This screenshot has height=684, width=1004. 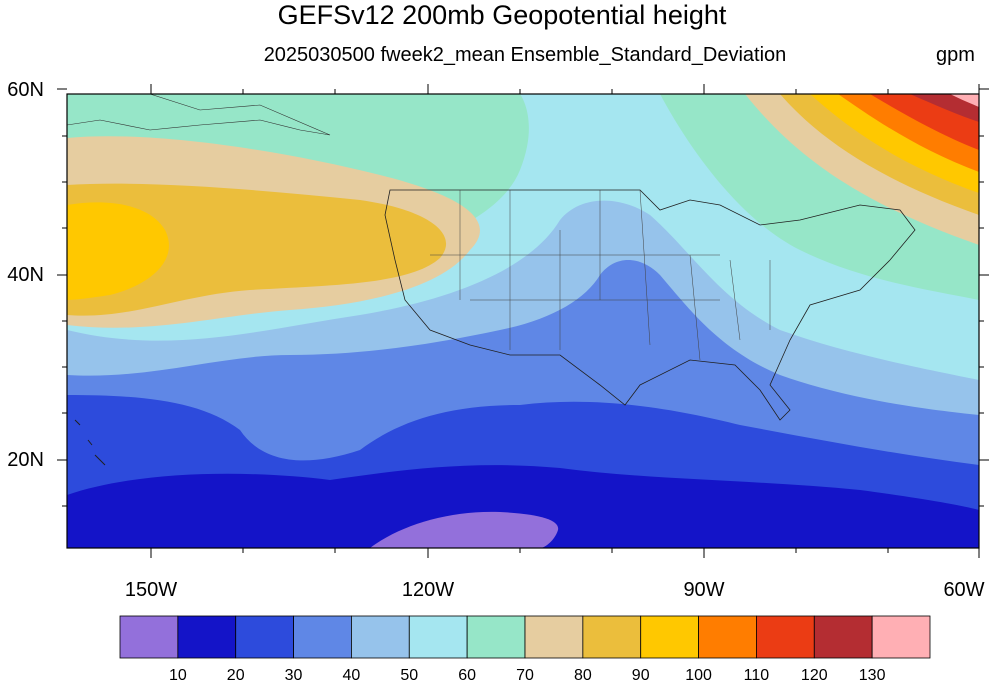 What do you see at coordinates (525, 675) in the screenshot?
I see `colorbar-label: 70` at bounding box center [525, 675].